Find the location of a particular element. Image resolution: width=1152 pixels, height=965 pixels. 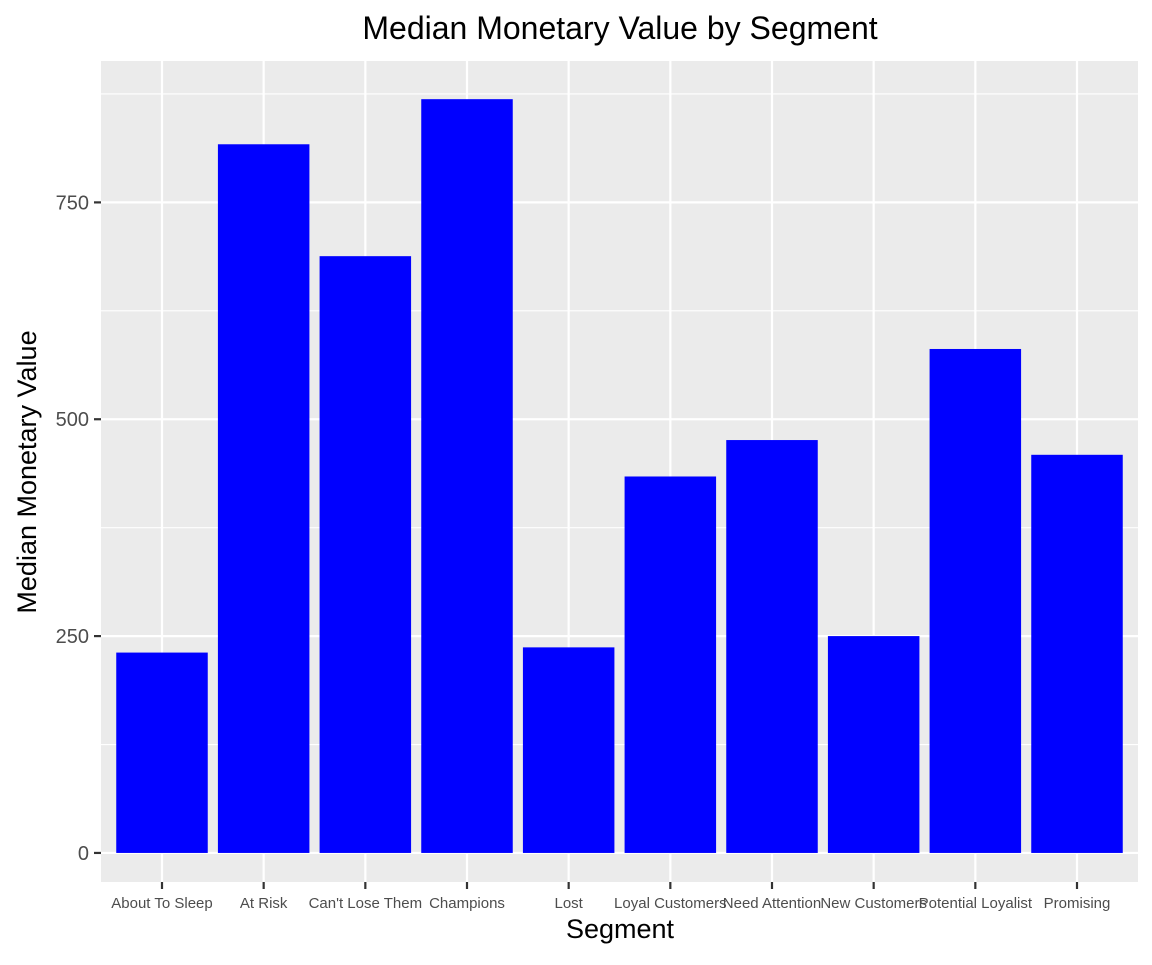

y-tick-label: 250 is located at coordinates (72, 637).